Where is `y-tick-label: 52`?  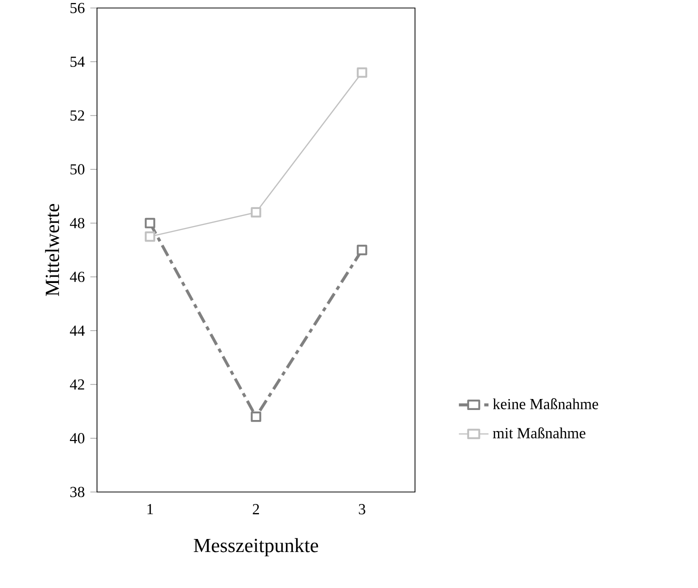
y-tick-label: 52 is located at coordinates (77, 115).